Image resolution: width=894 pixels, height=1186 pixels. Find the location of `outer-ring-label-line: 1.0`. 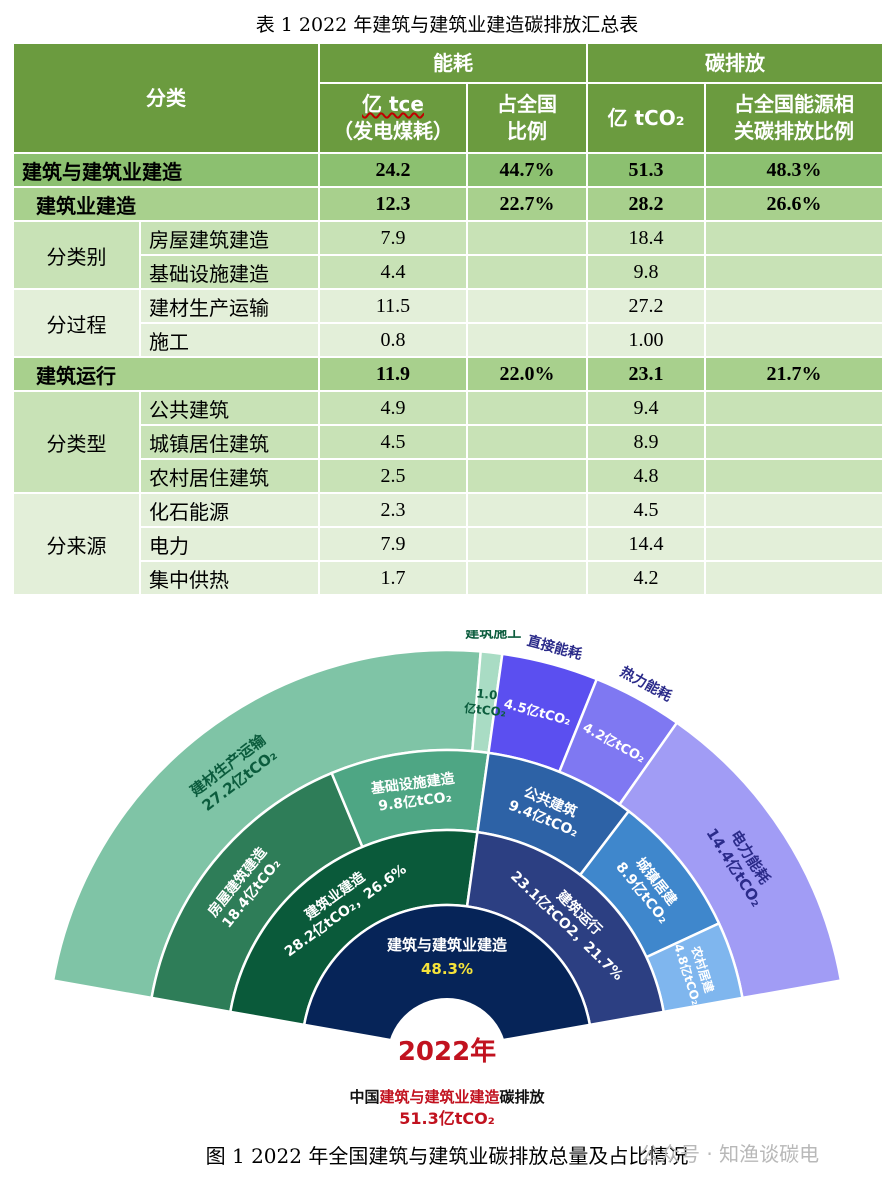

outer-ring-label-line: 1.0 is located at coordinates (486, 694).